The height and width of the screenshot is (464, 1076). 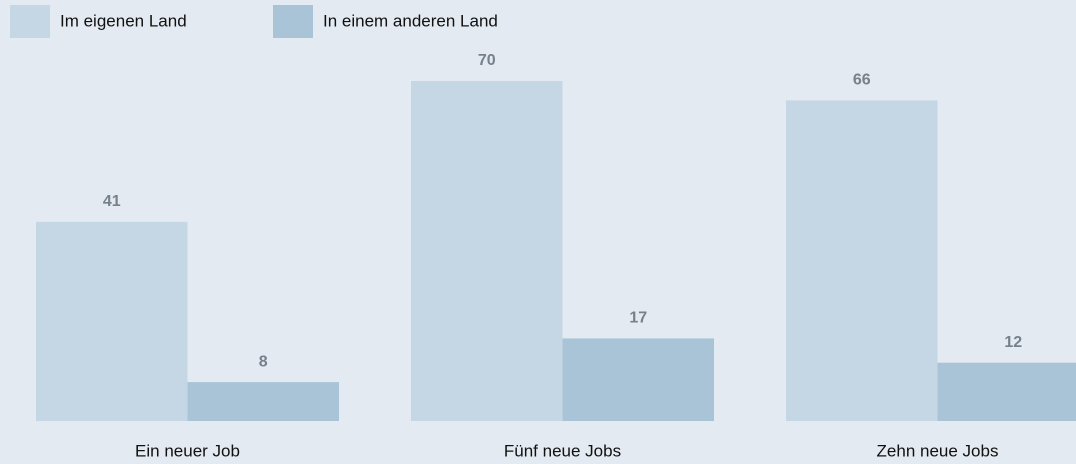 What do you see at coordinates (263, 361) in the screenshot?
I see `value-label: 8` at bounding box center [263, 361].